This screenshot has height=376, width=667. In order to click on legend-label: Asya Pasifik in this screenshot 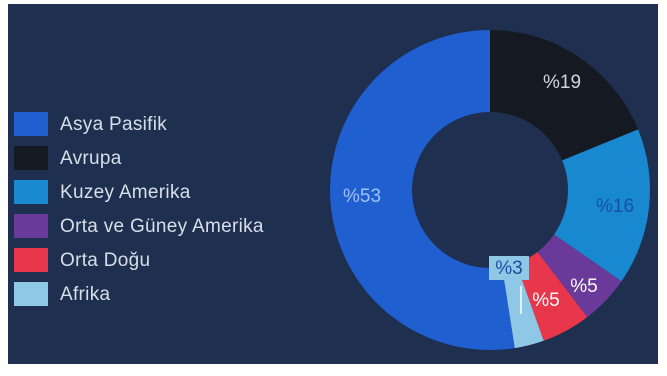, I will do `click(114, 124)`.